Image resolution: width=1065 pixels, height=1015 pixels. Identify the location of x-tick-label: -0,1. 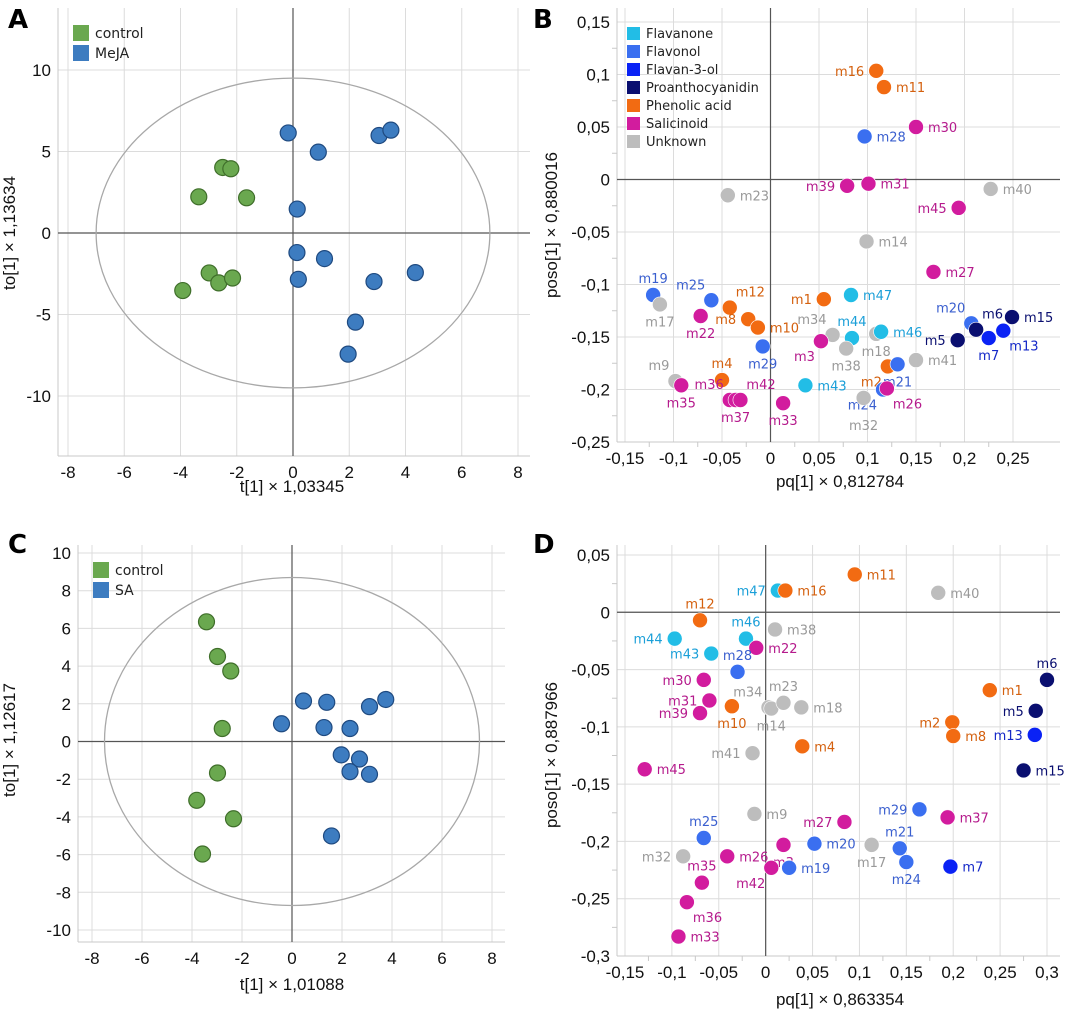
(671, 972).